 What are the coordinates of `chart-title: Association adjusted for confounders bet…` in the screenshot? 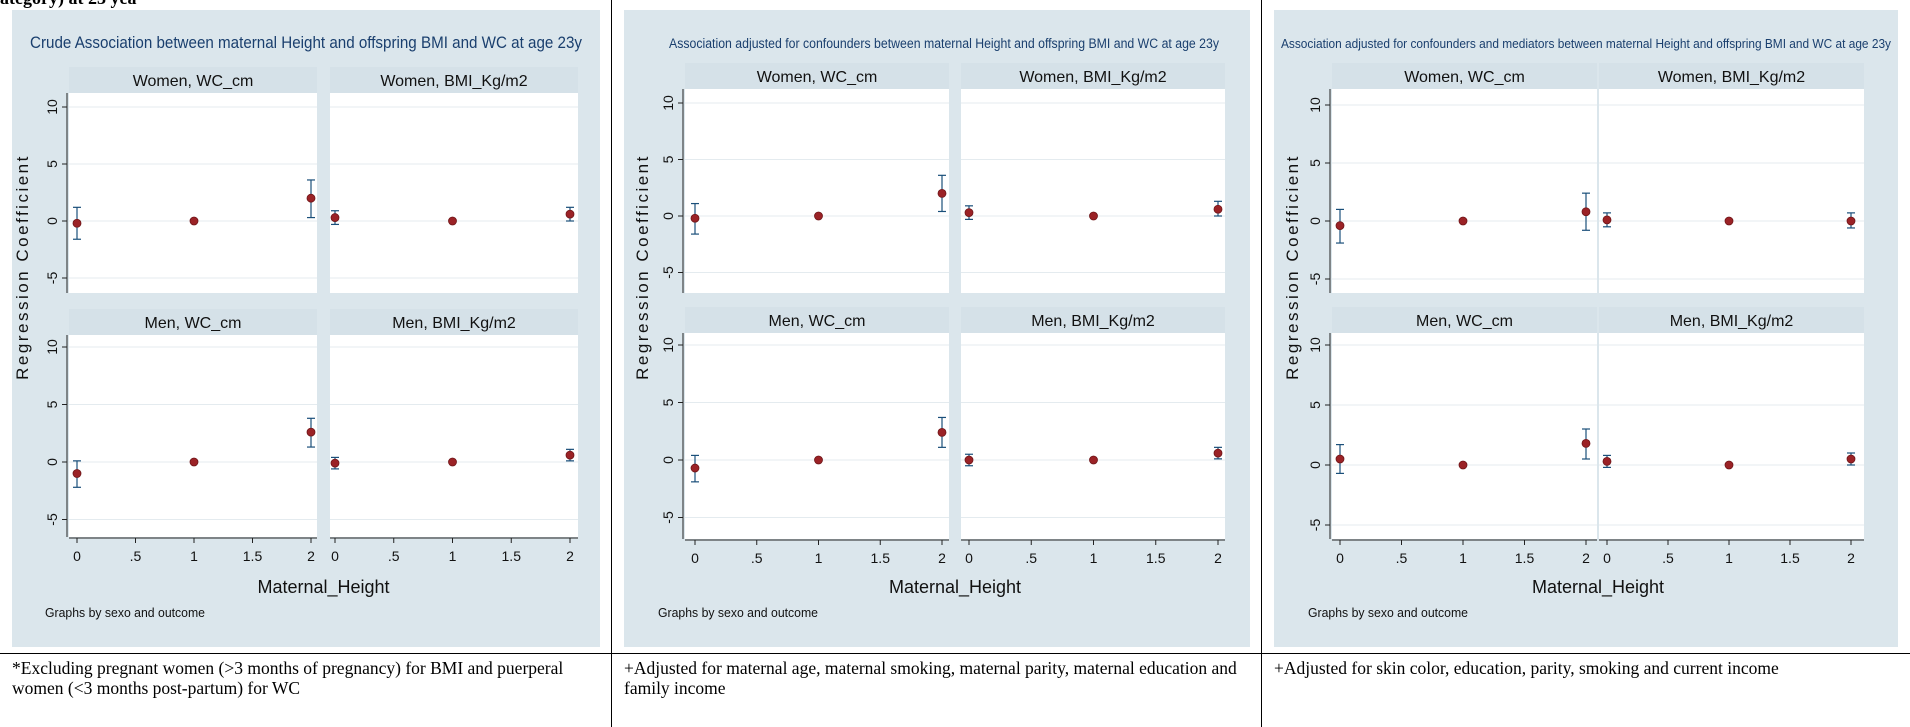 It's located at (944, 43).